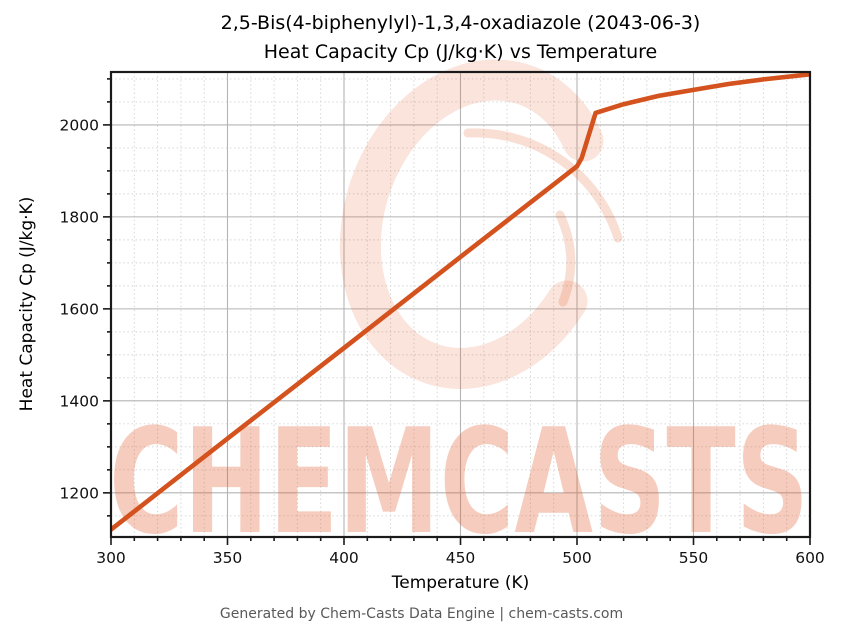 This screenshot has width=843, height=644. Describe the element at coordinates (577, 558) in the screenshot. I see `x-tick-label: 500` at that location.